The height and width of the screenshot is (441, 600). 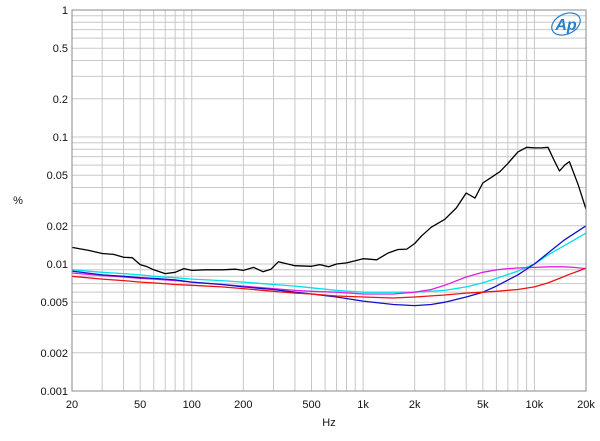 What do you see at coordinates (328, 423) in the screenshot?
I see `x-axis-label: Hz` at bounding box center [328, 423].